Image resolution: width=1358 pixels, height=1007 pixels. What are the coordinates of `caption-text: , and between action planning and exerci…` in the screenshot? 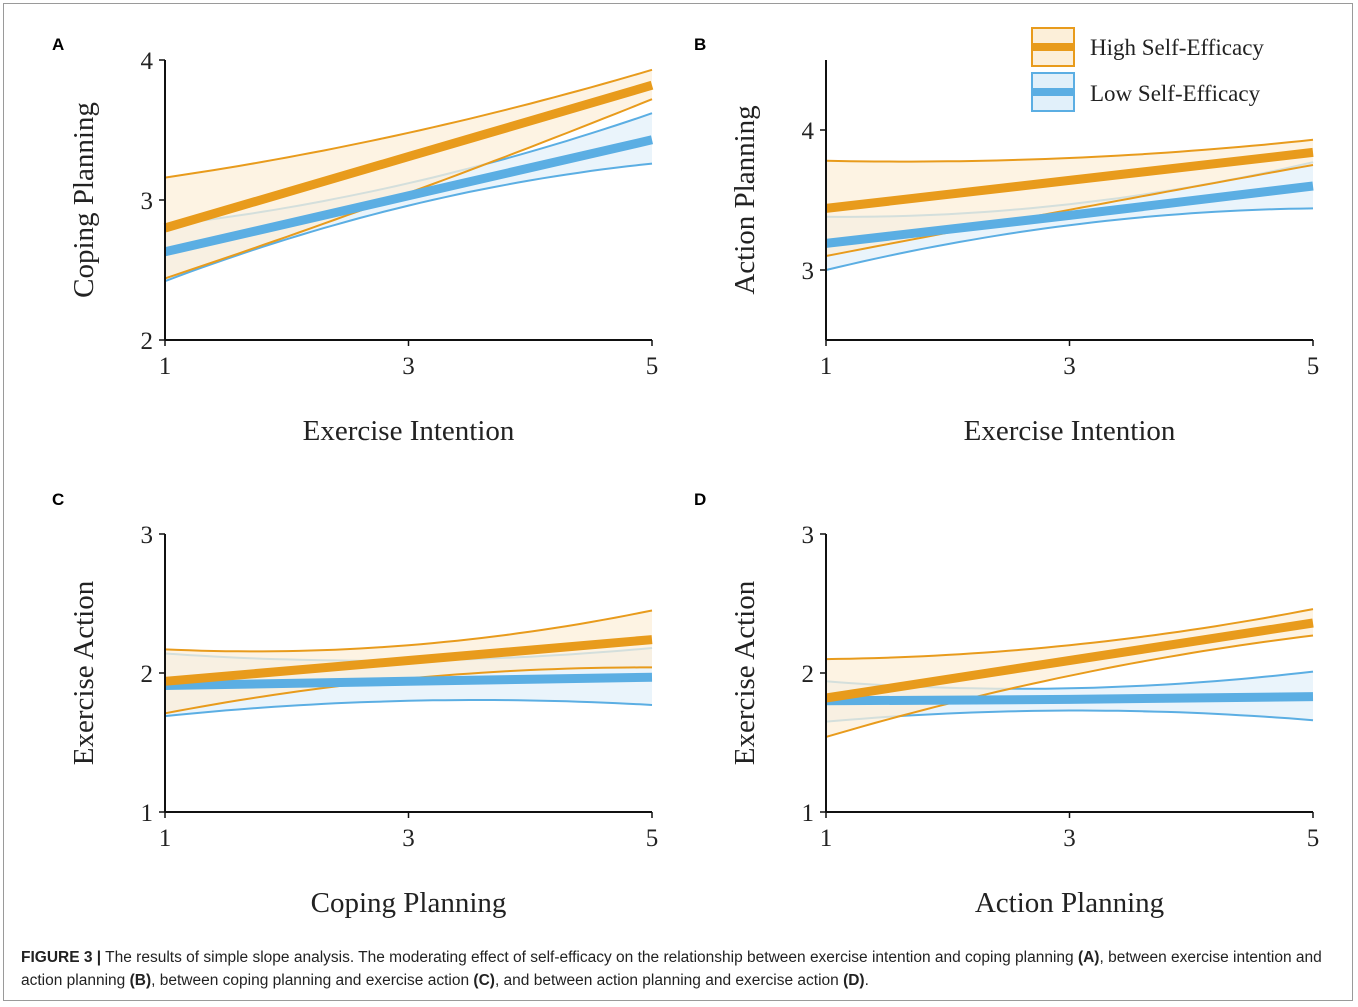 It's located at (669, 980).